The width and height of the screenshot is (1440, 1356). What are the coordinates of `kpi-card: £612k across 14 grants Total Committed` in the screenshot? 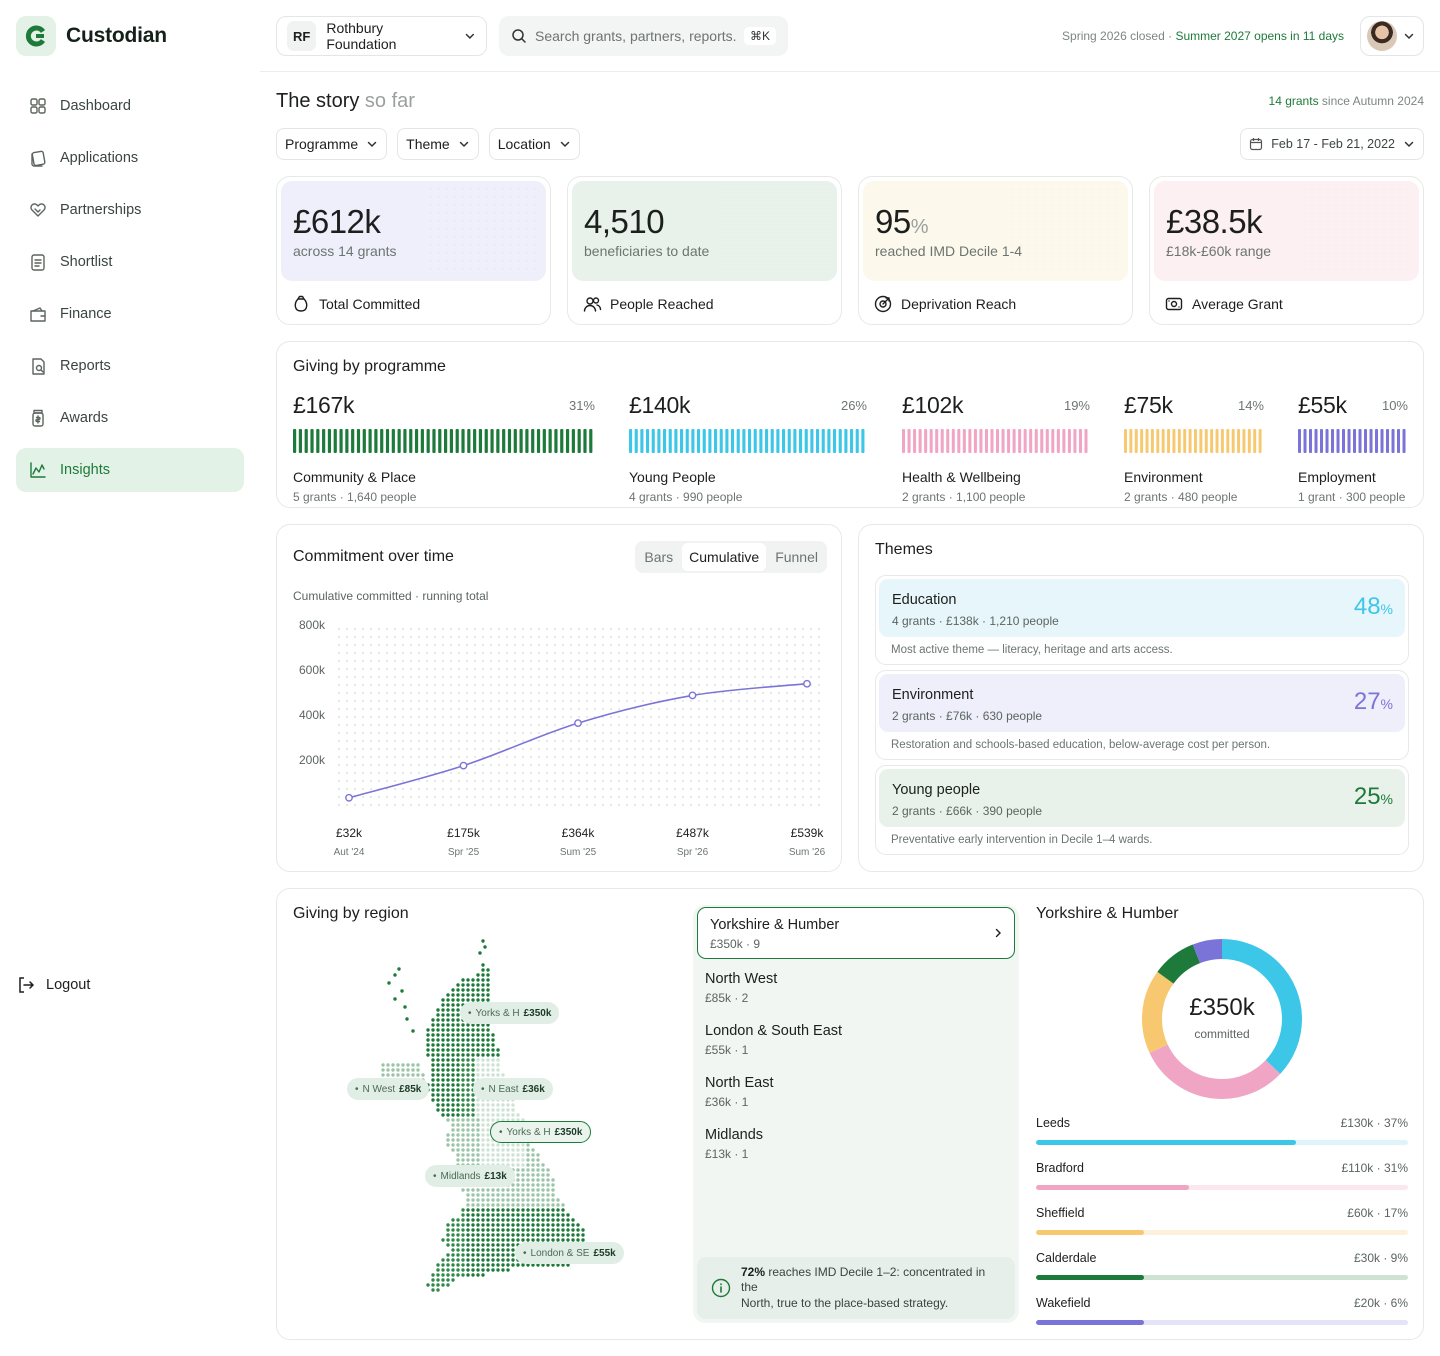 It's located at (413, 250).